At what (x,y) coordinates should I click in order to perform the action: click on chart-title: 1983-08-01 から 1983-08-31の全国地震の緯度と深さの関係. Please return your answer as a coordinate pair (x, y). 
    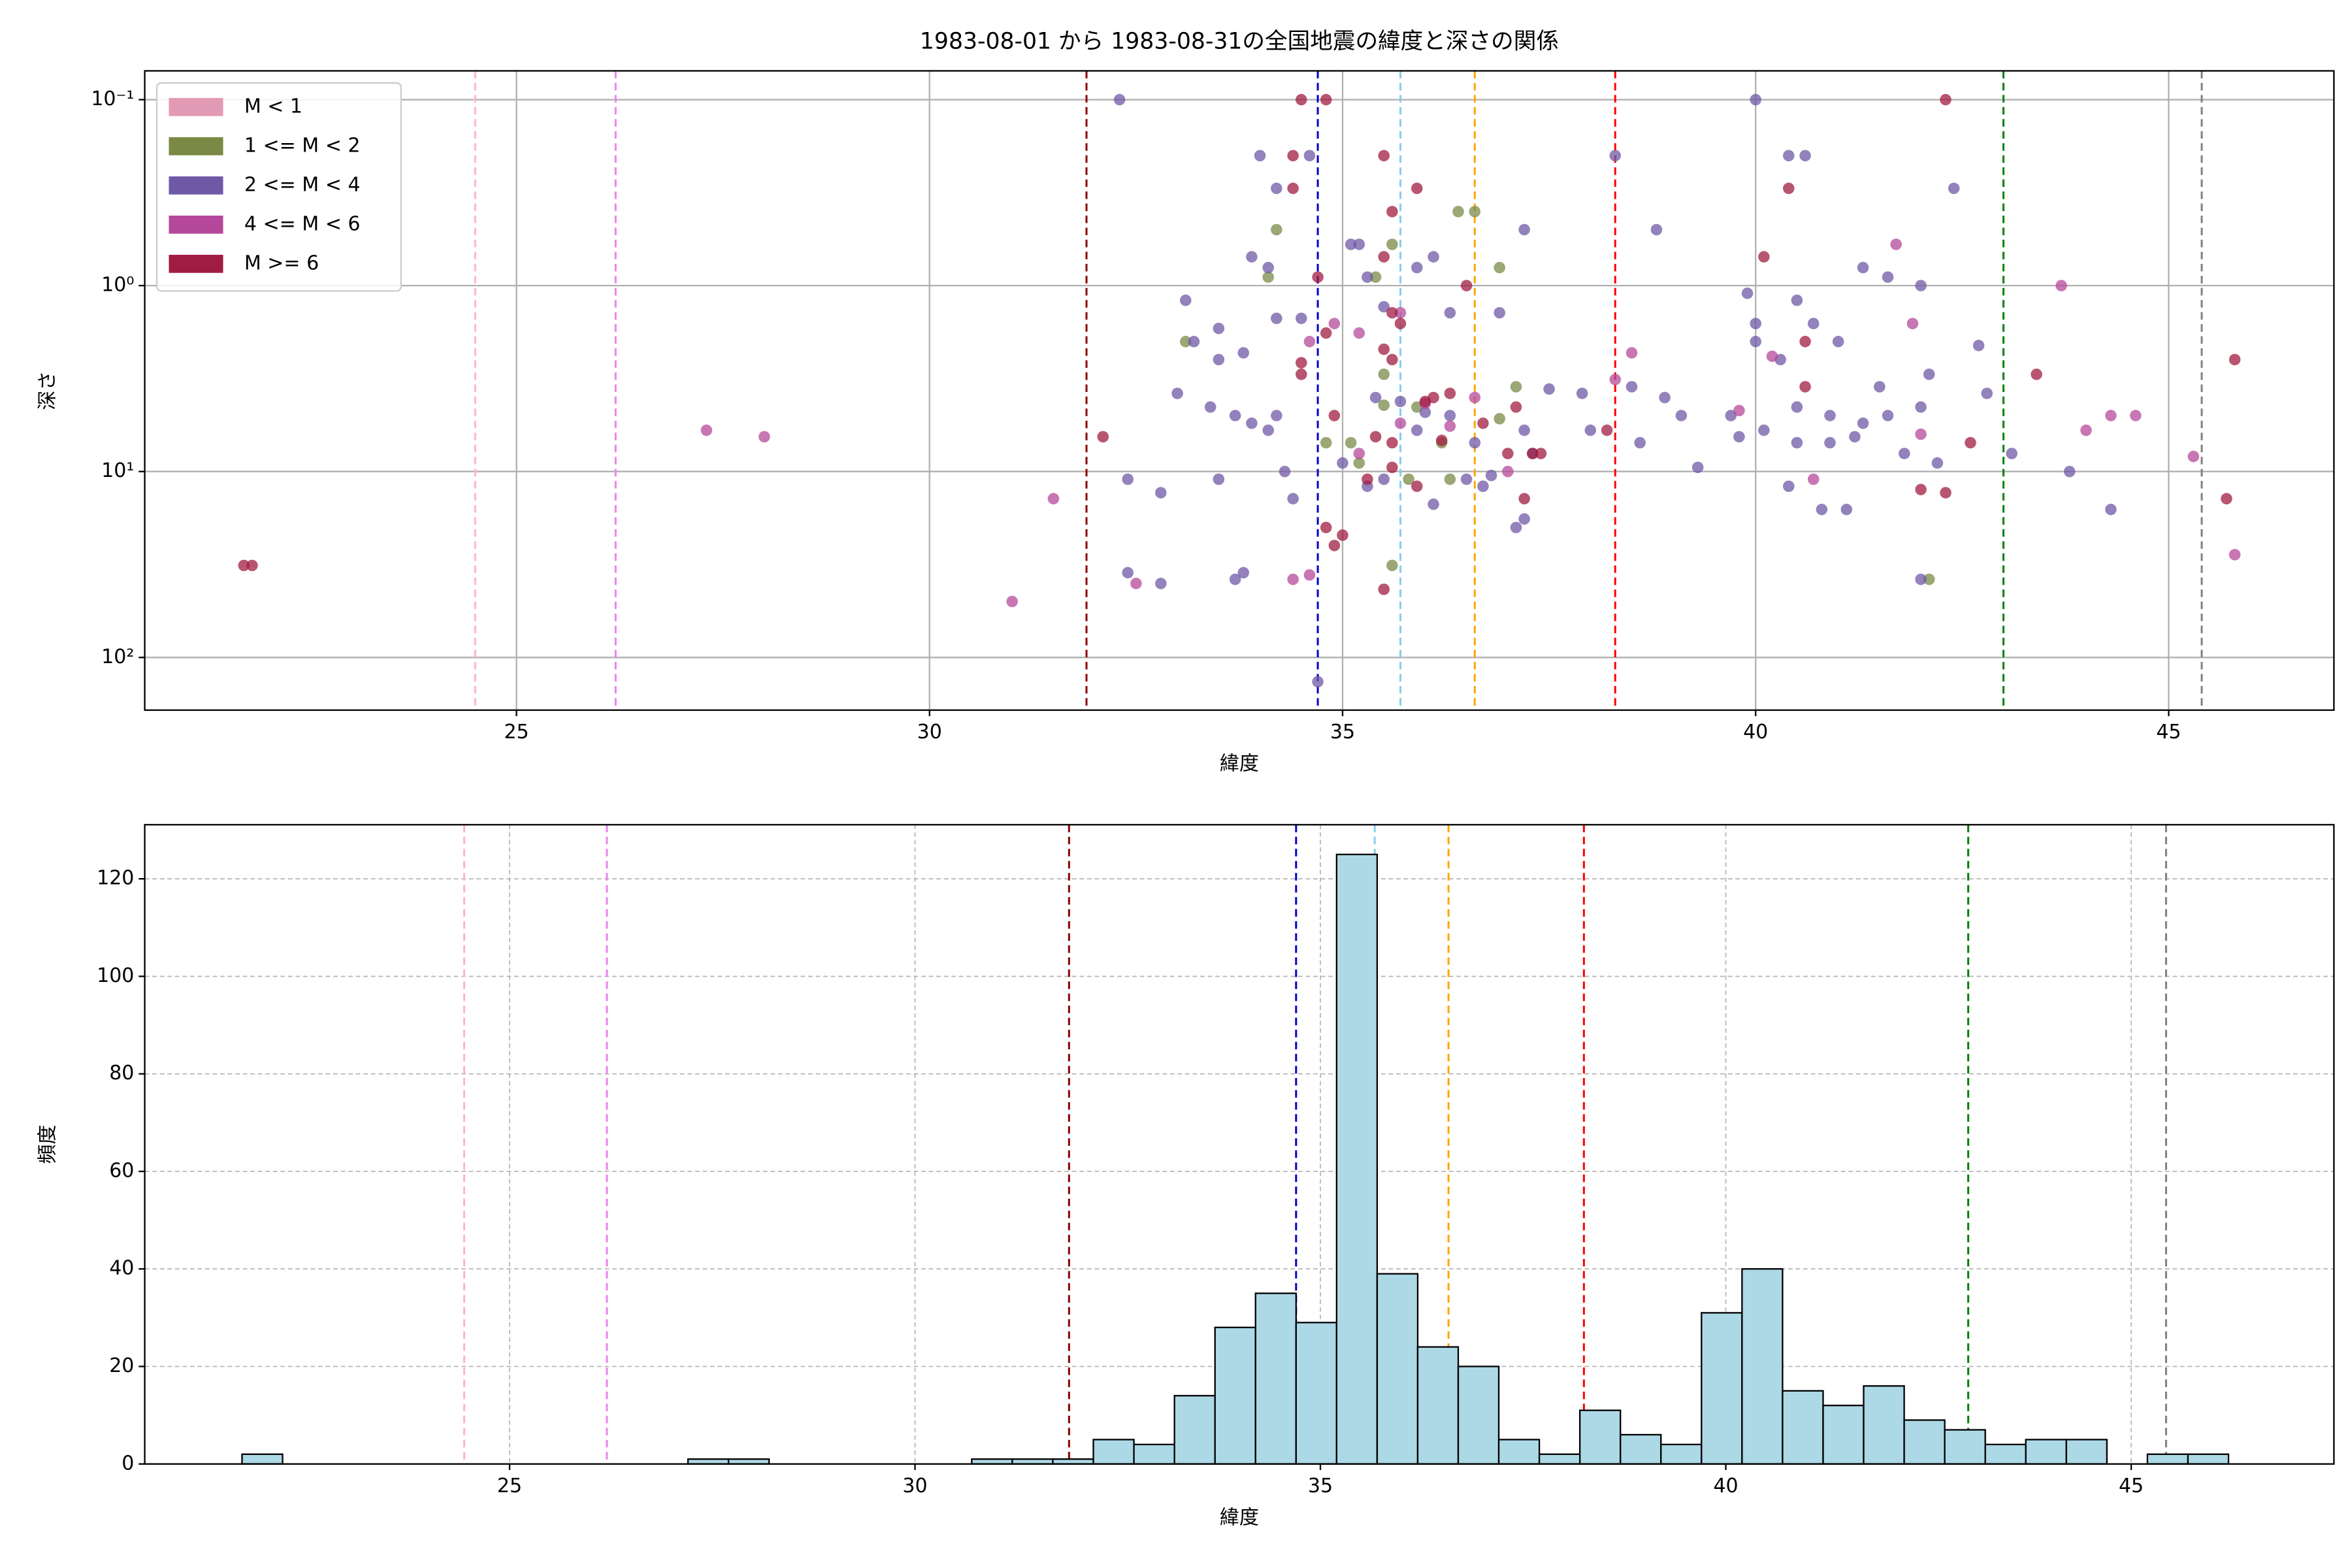
    Looking at the image, I should click on (1239, 42).